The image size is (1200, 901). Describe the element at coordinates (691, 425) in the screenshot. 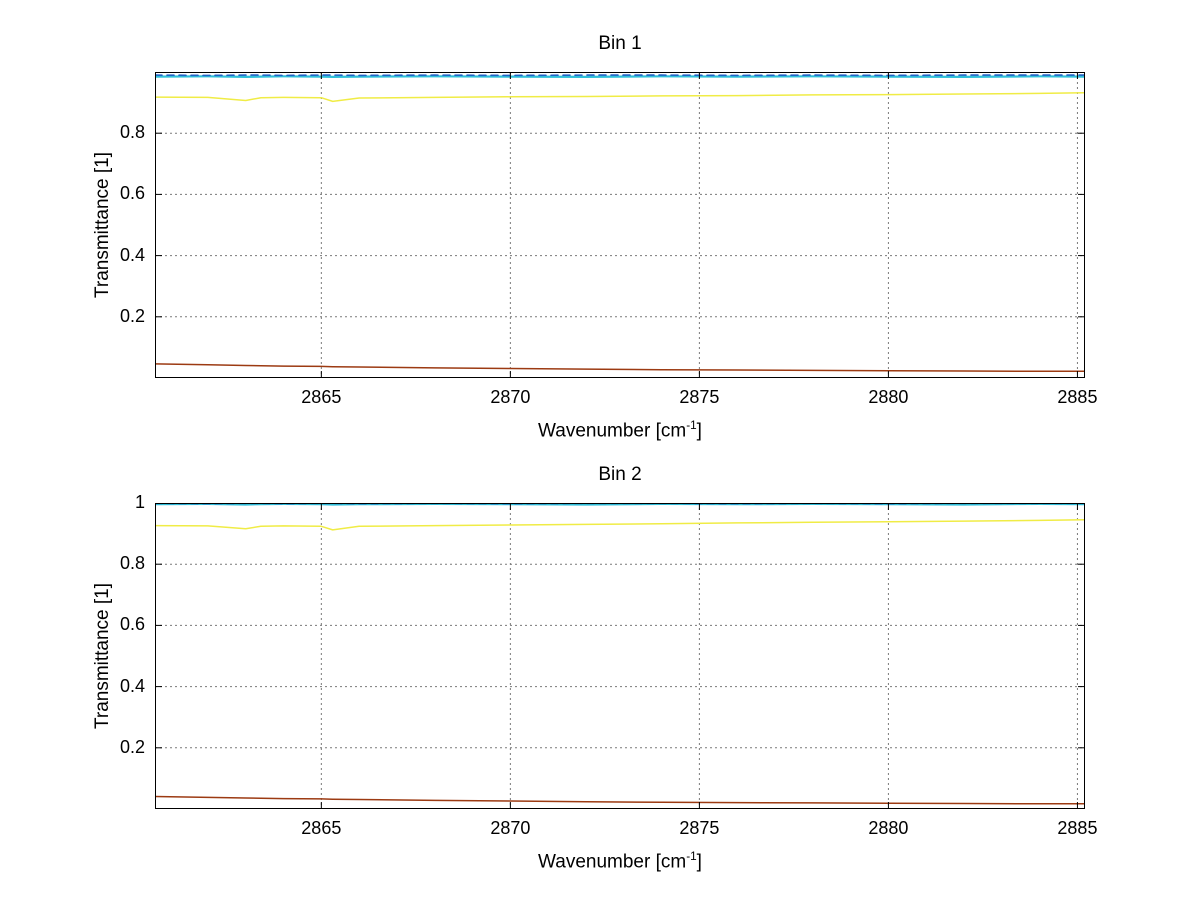

I see `chart1-x-axis-label-exponent: -1` at that location.